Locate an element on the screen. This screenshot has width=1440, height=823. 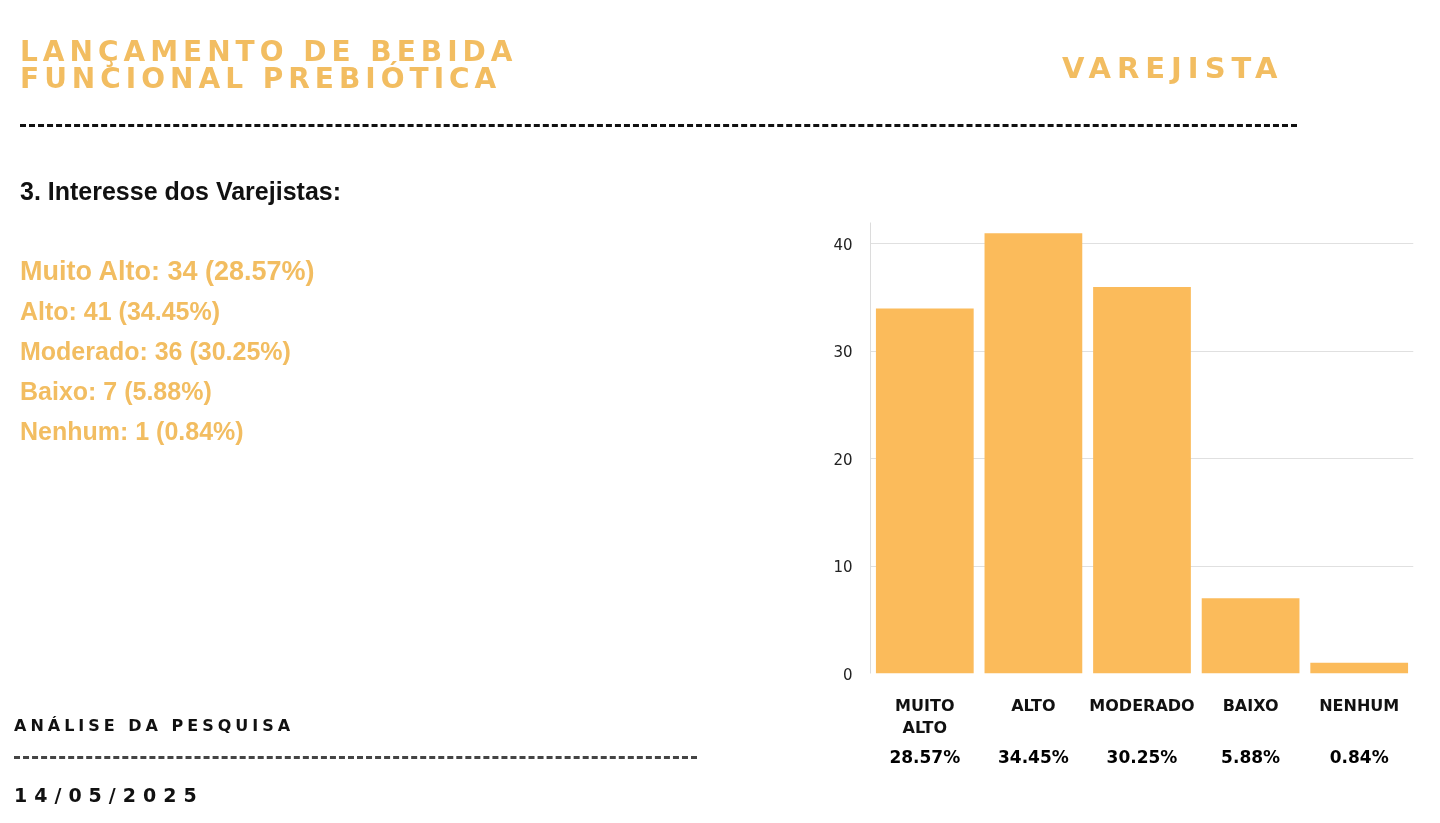
text: Muito Alto: 34 (28.57%) is located at coordinates (167, 271).